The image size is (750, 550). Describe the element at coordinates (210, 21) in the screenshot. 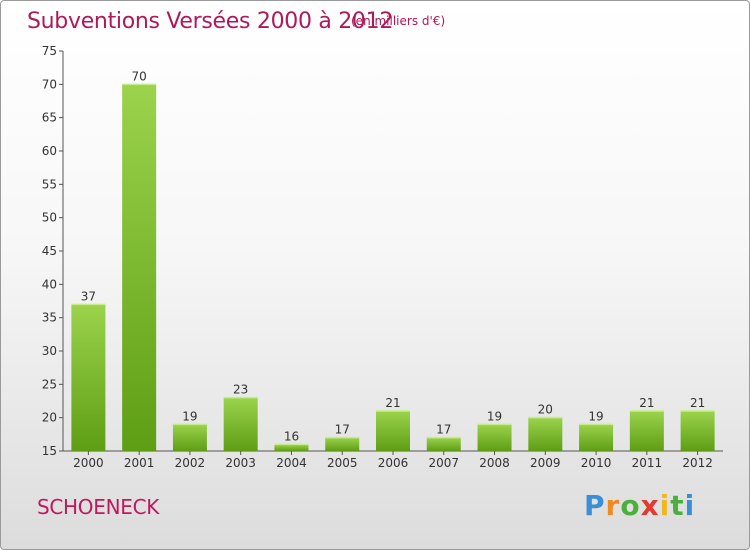

I see `chart-title: Subventions Versées 2000 à 2012` at that location.